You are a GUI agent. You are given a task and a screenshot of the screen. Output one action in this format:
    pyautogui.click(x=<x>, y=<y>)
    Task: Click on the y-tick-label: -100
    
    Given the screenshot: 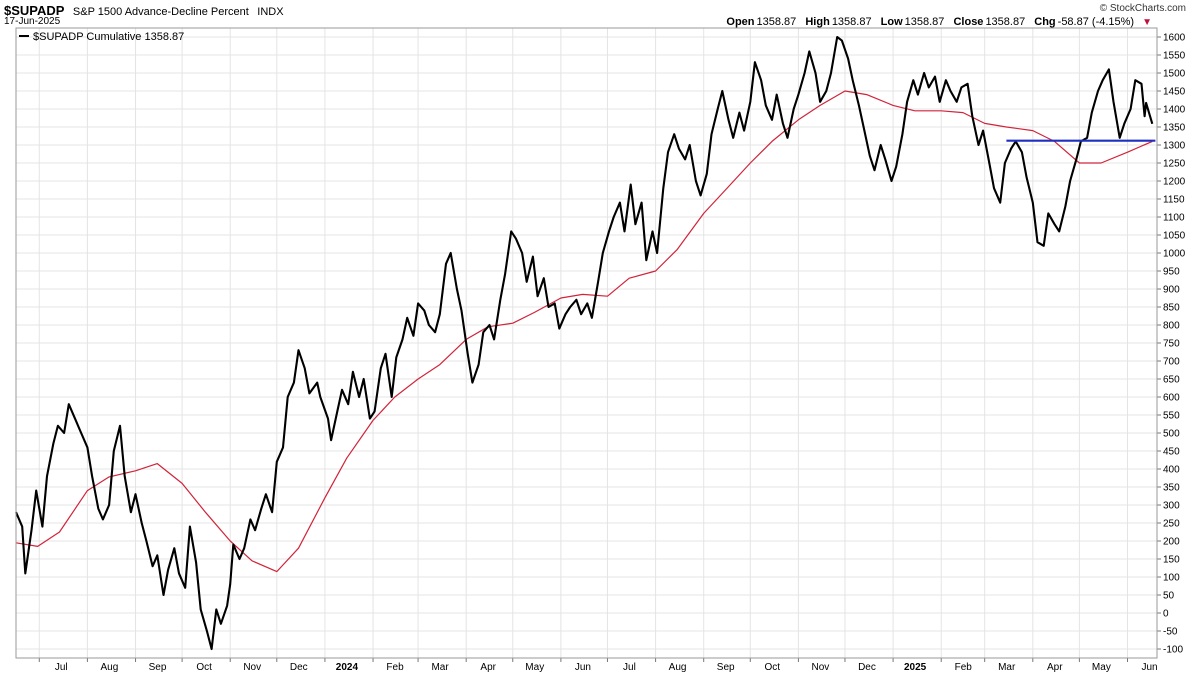 What is the action you would take?
    pyautogui.click(x=1173, y=650)
    